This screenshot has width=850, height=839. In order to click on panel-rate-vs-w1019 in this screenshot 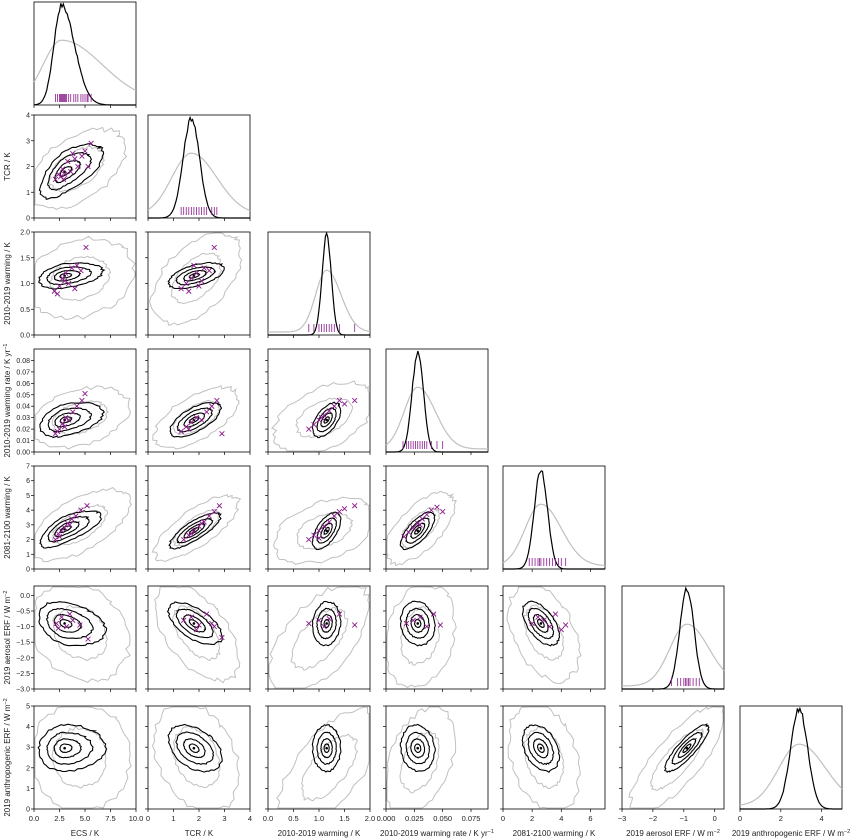, I will do `click(318, 401)`.